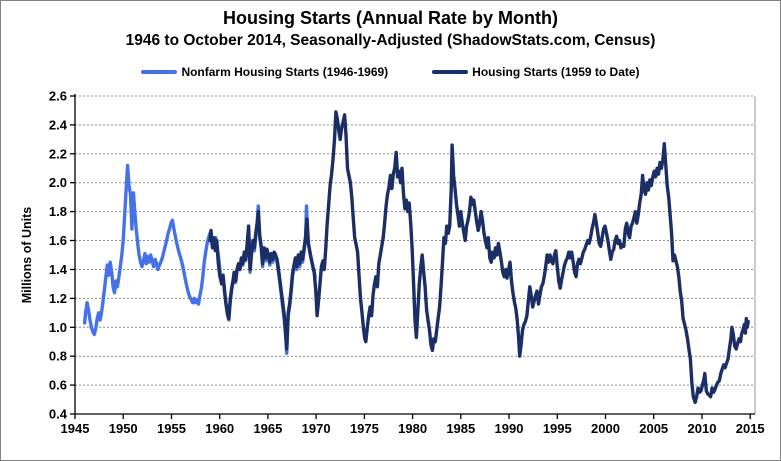 This screenshot has width=781, height=461. I want to click on legend-item-total: Housing Starts (1959 to Date), so click(536, 72).